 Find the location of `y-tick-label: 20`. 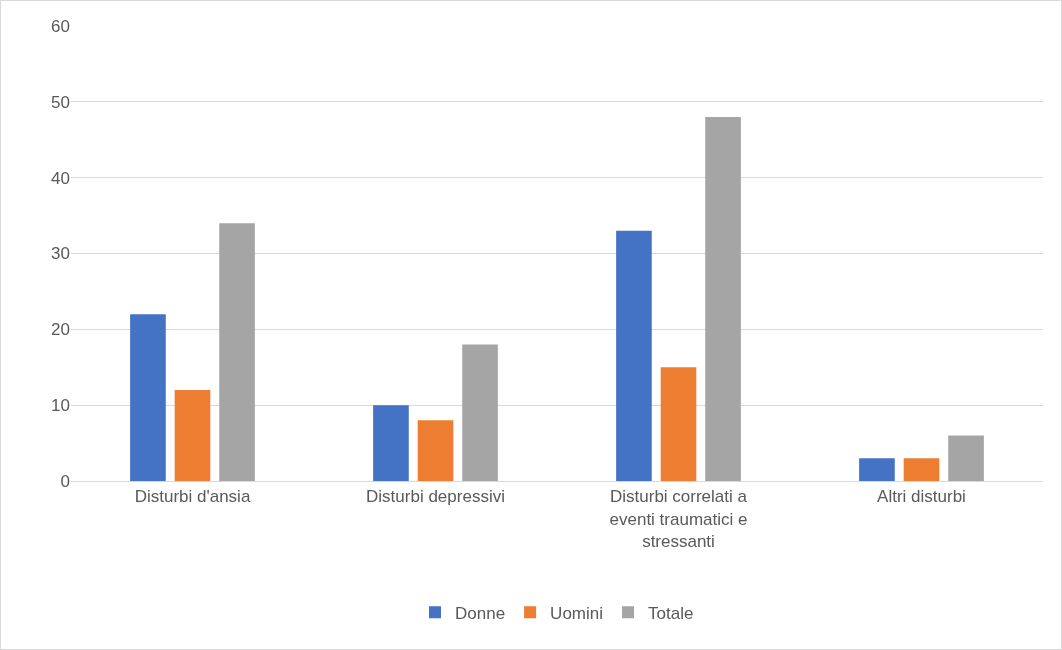

y-tick-label: 20 is located at coordinates (60, 330).